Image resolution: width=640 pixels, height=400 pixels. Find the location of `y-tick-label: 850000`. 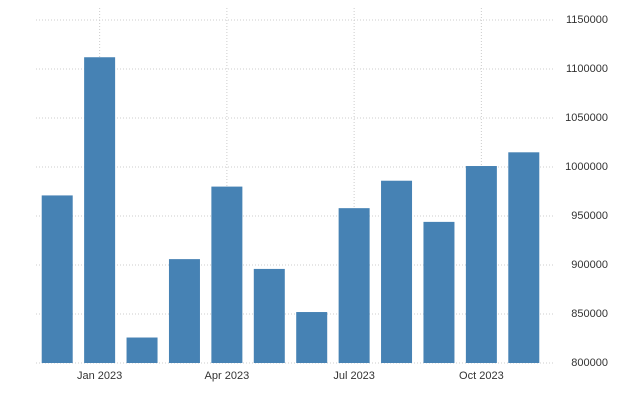

y-tick-label: 850000 is located at coordinates (589, 314).